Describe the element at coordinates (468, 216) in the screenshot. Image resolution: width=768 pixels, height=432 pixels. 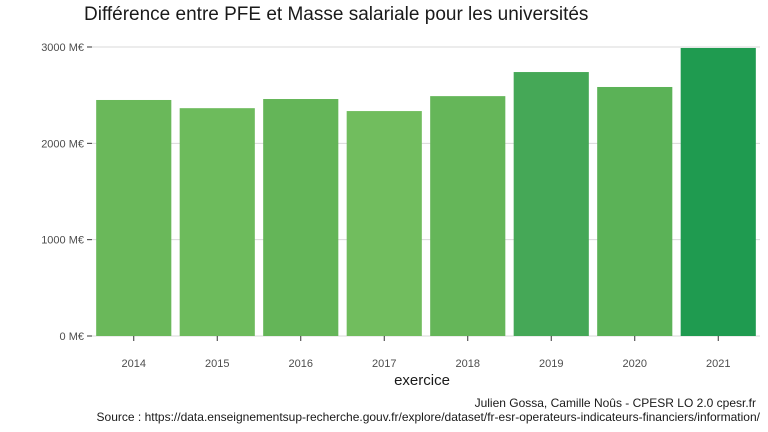
I see `bar-2018` at that location.